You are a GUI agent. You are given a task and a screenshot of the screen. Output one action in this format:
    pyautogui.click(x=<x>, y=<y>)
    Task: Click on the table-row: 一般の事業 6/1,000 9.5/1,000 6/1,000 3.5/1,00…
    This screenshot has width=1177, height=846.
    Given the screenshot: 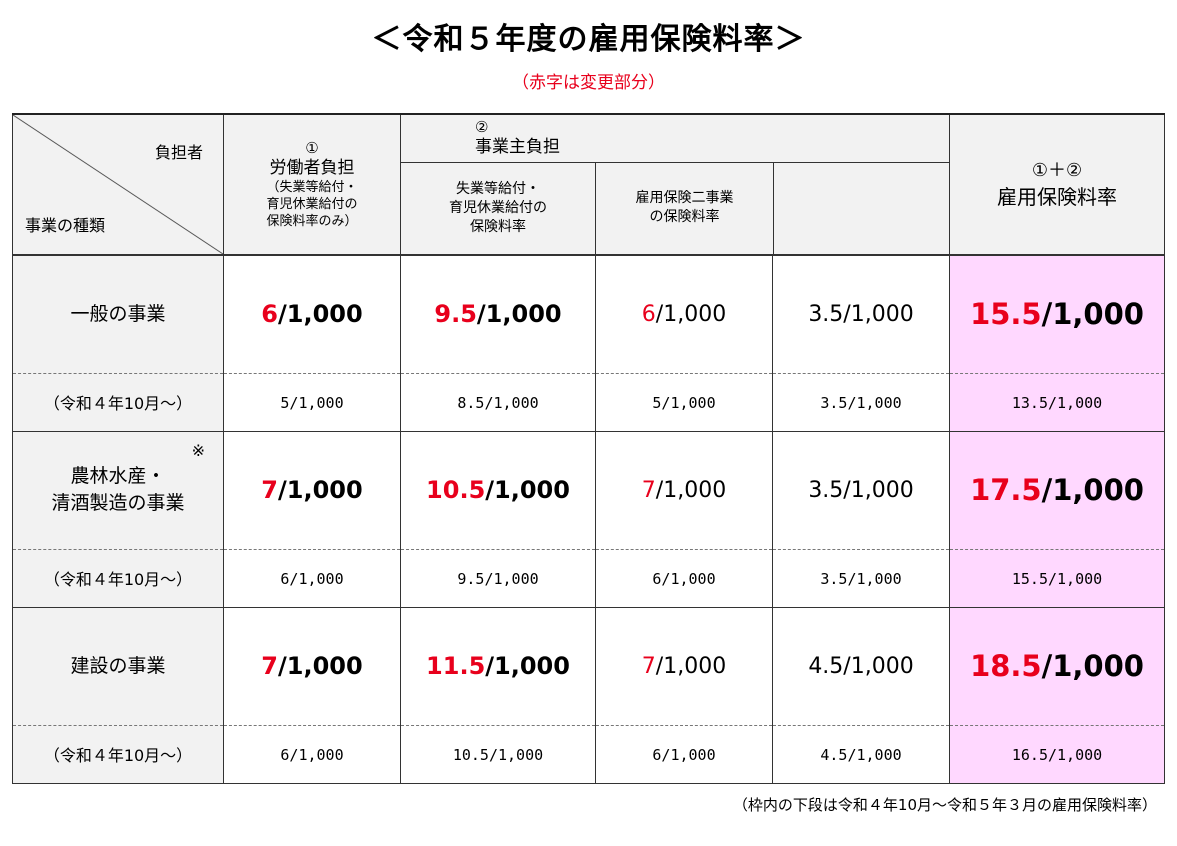 What is the action you would take?
    pyautogui.click(x=589, y=314)
    